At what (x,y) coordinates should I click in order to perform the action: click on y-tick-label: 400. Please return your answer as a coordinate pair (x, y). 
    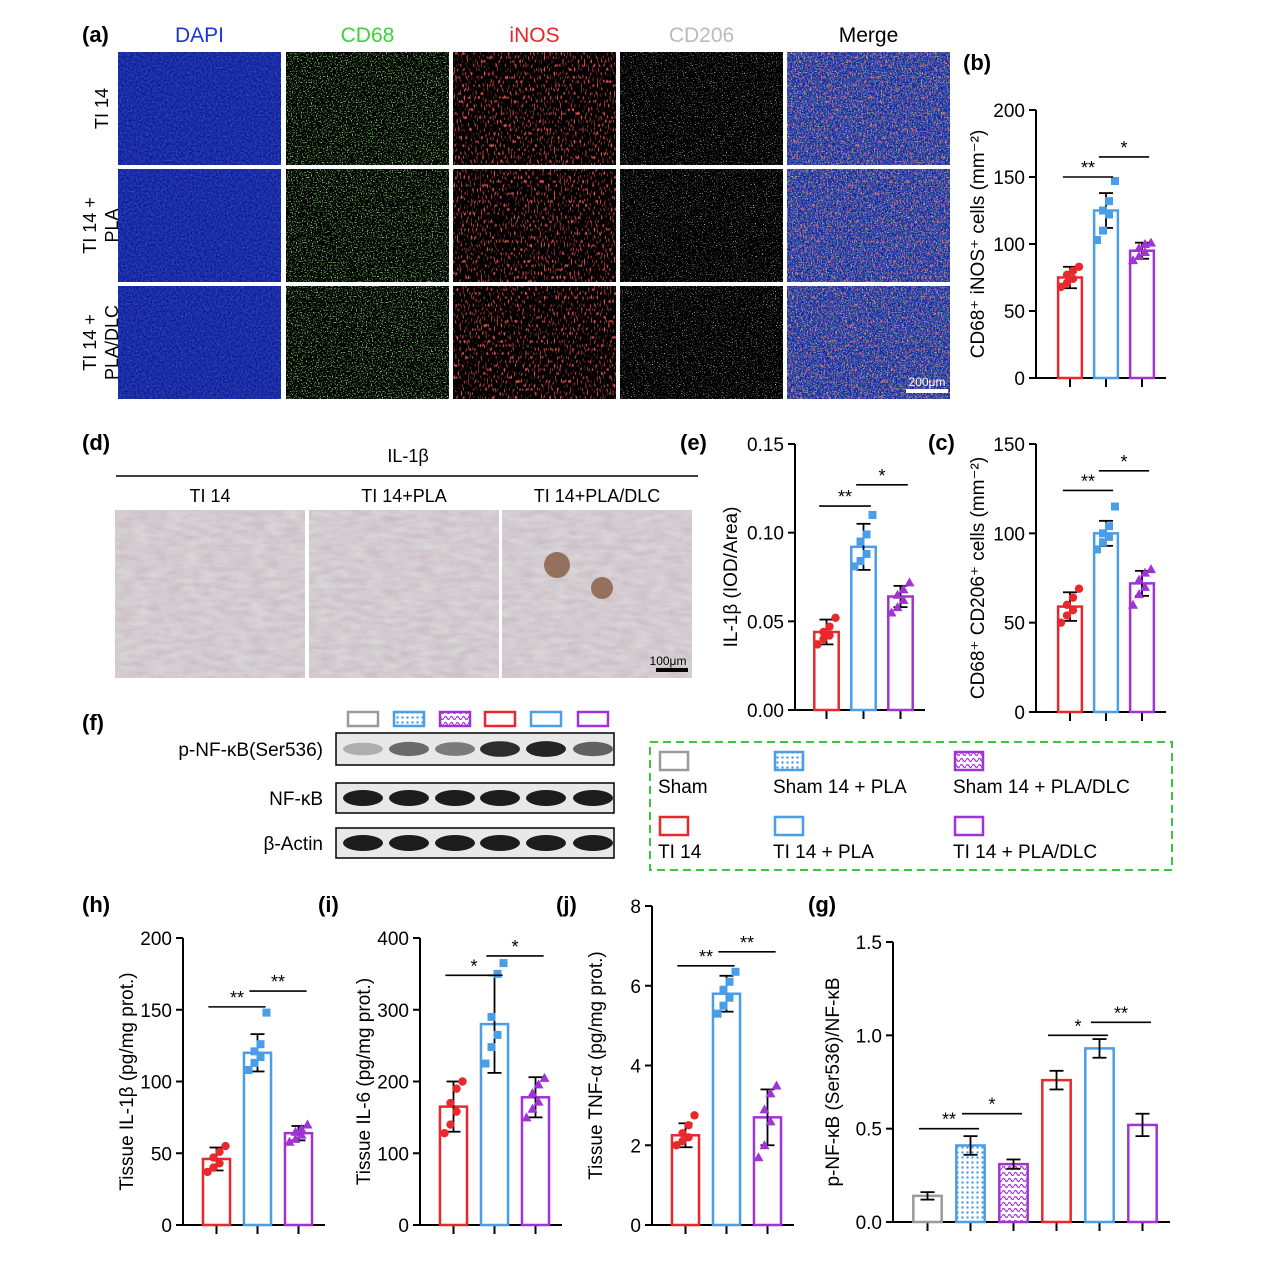
    Looking at the image, I should click on (393, 939).